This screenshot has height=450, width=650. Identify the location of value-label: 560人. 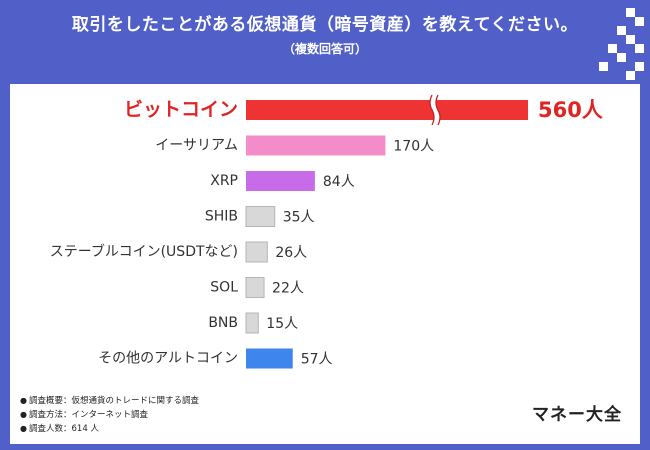
(570, 110).